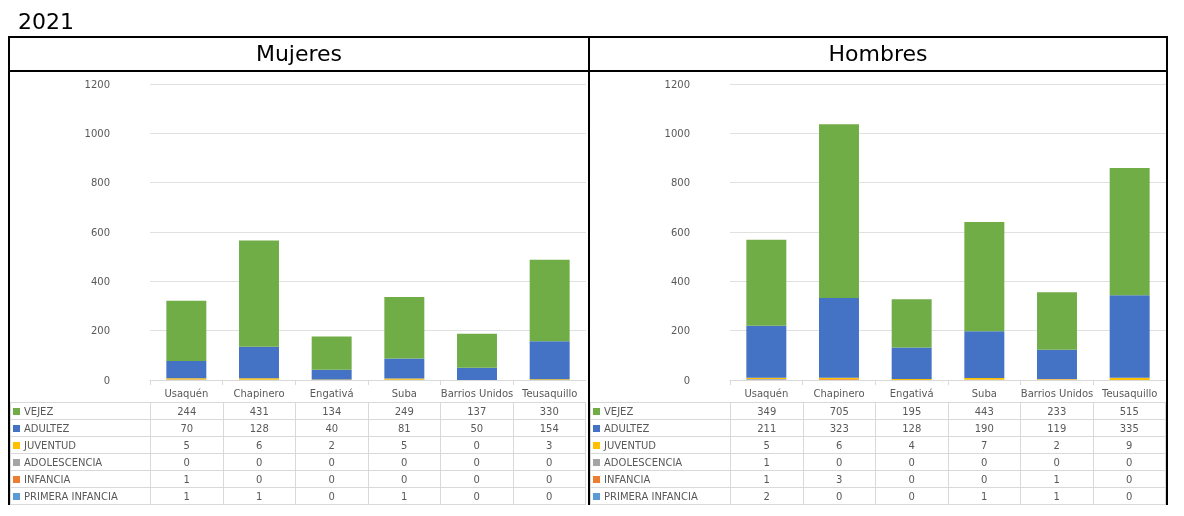 This screenshot has height=516, width=1184. What do you see at coordinates (331, 428) in the screenshot?
I see `data-label: 40` at bounding box center [331, 428].